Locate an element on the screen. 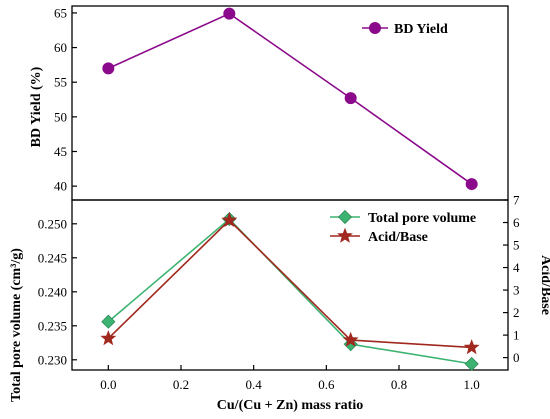 This screenshot has height=419, width=550. legend-total-pore-volume-label: Total pore volume is located at coordinates (422, 218).